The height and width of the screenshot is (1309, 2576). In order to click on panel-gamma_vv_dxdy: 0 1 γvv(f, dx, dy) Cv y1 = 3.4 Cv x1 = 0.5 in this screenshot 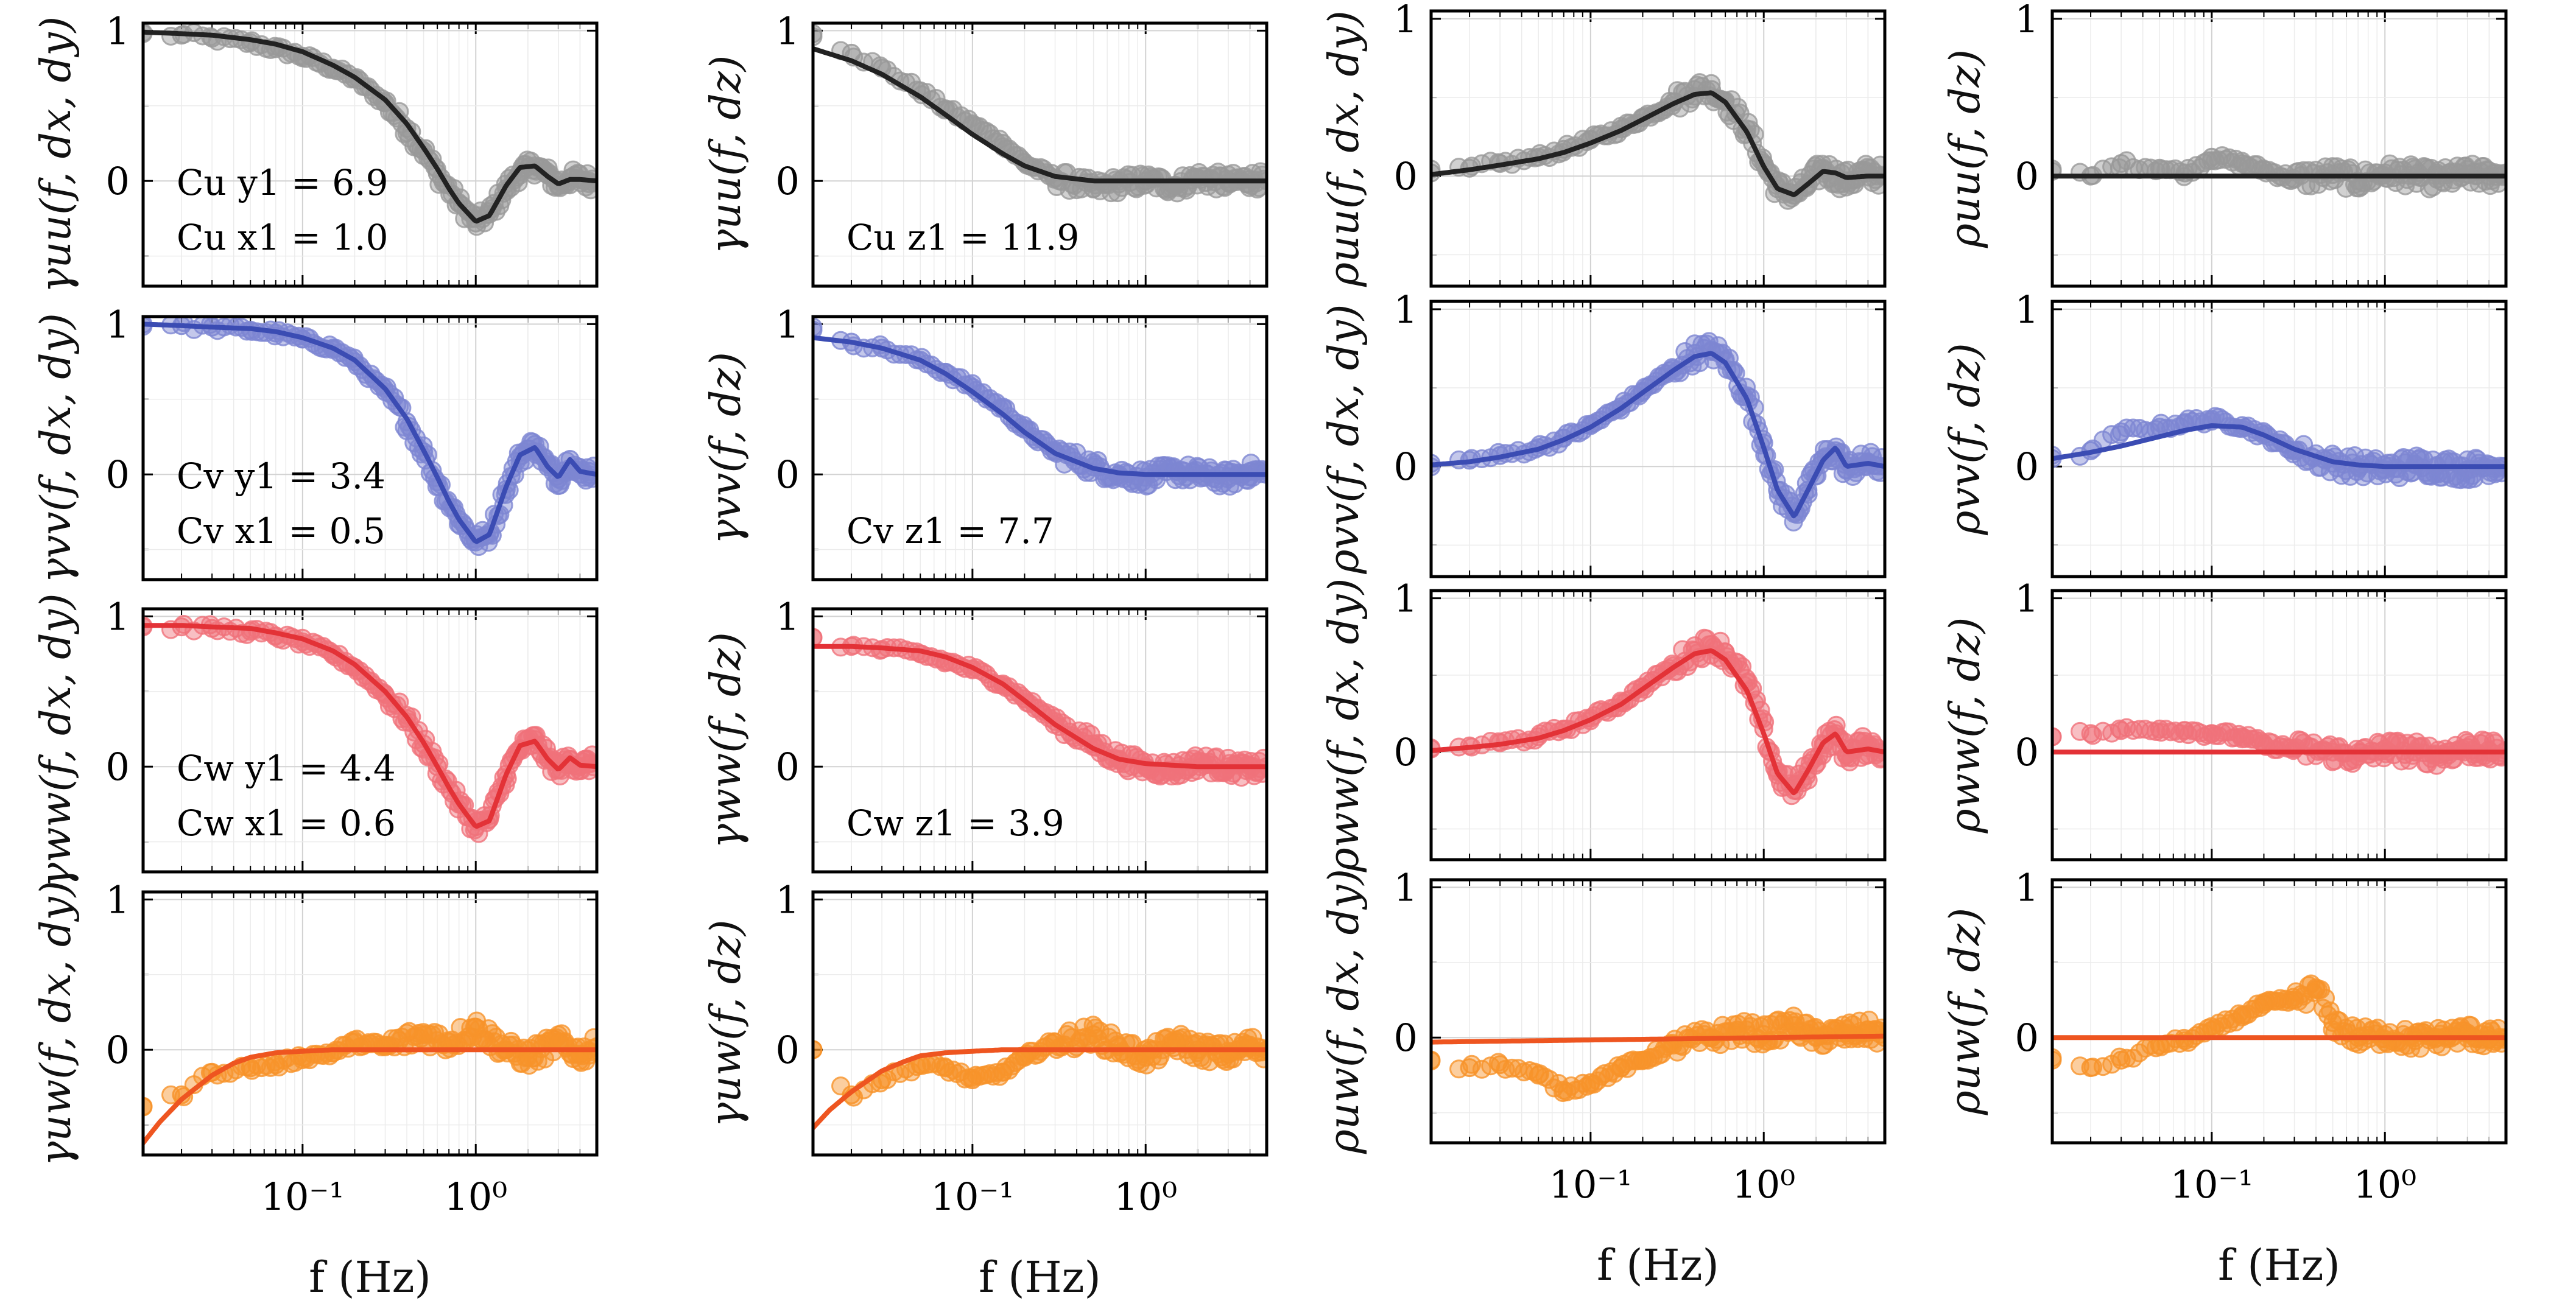, I will do `click(315, 442)`.